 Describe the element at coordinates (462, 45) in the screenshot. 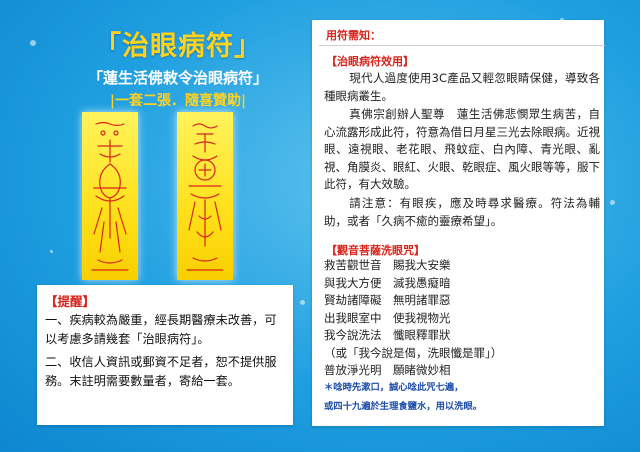

I see `divider` at that location.